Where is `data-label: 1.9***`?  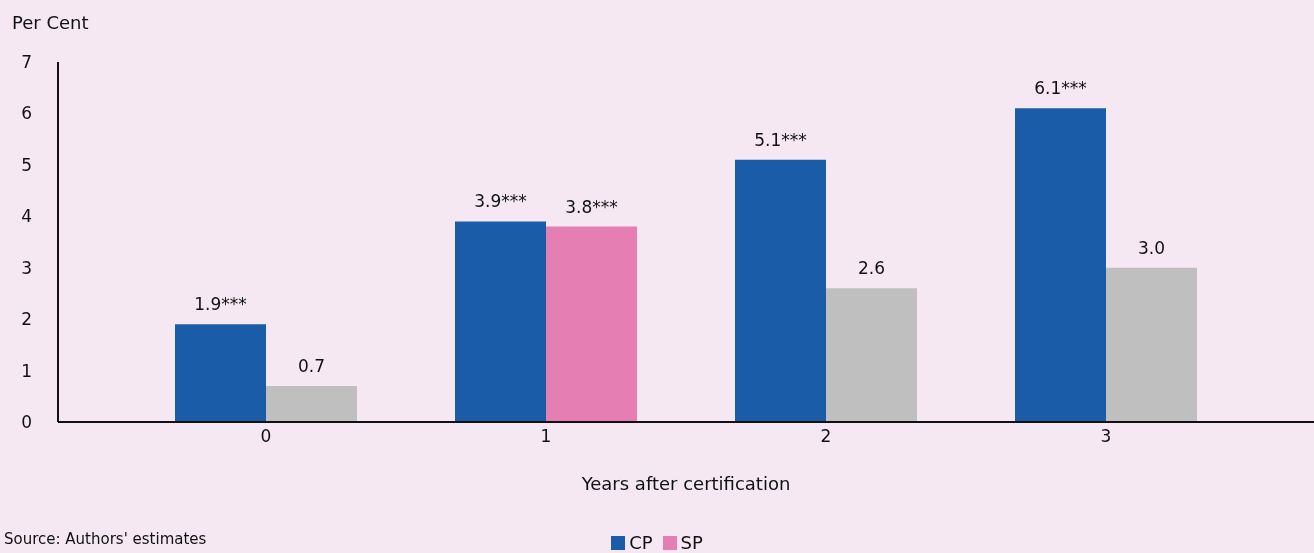
data-label: 1.9*** is located at coordinates (220, 304).